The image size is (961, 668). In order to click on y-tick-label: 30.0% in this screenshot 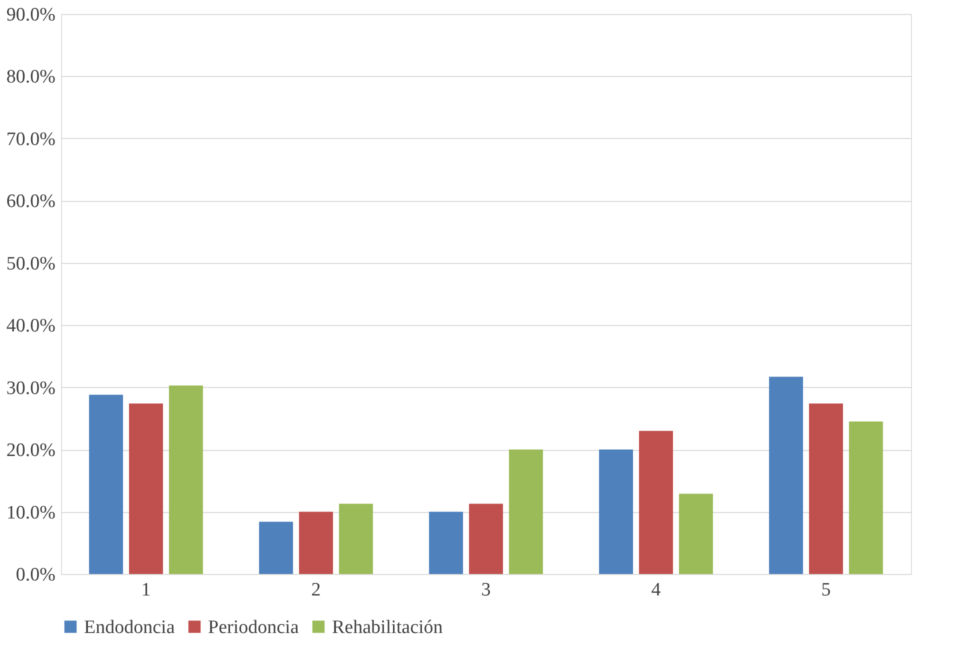, I will do `click(31, 388)`.